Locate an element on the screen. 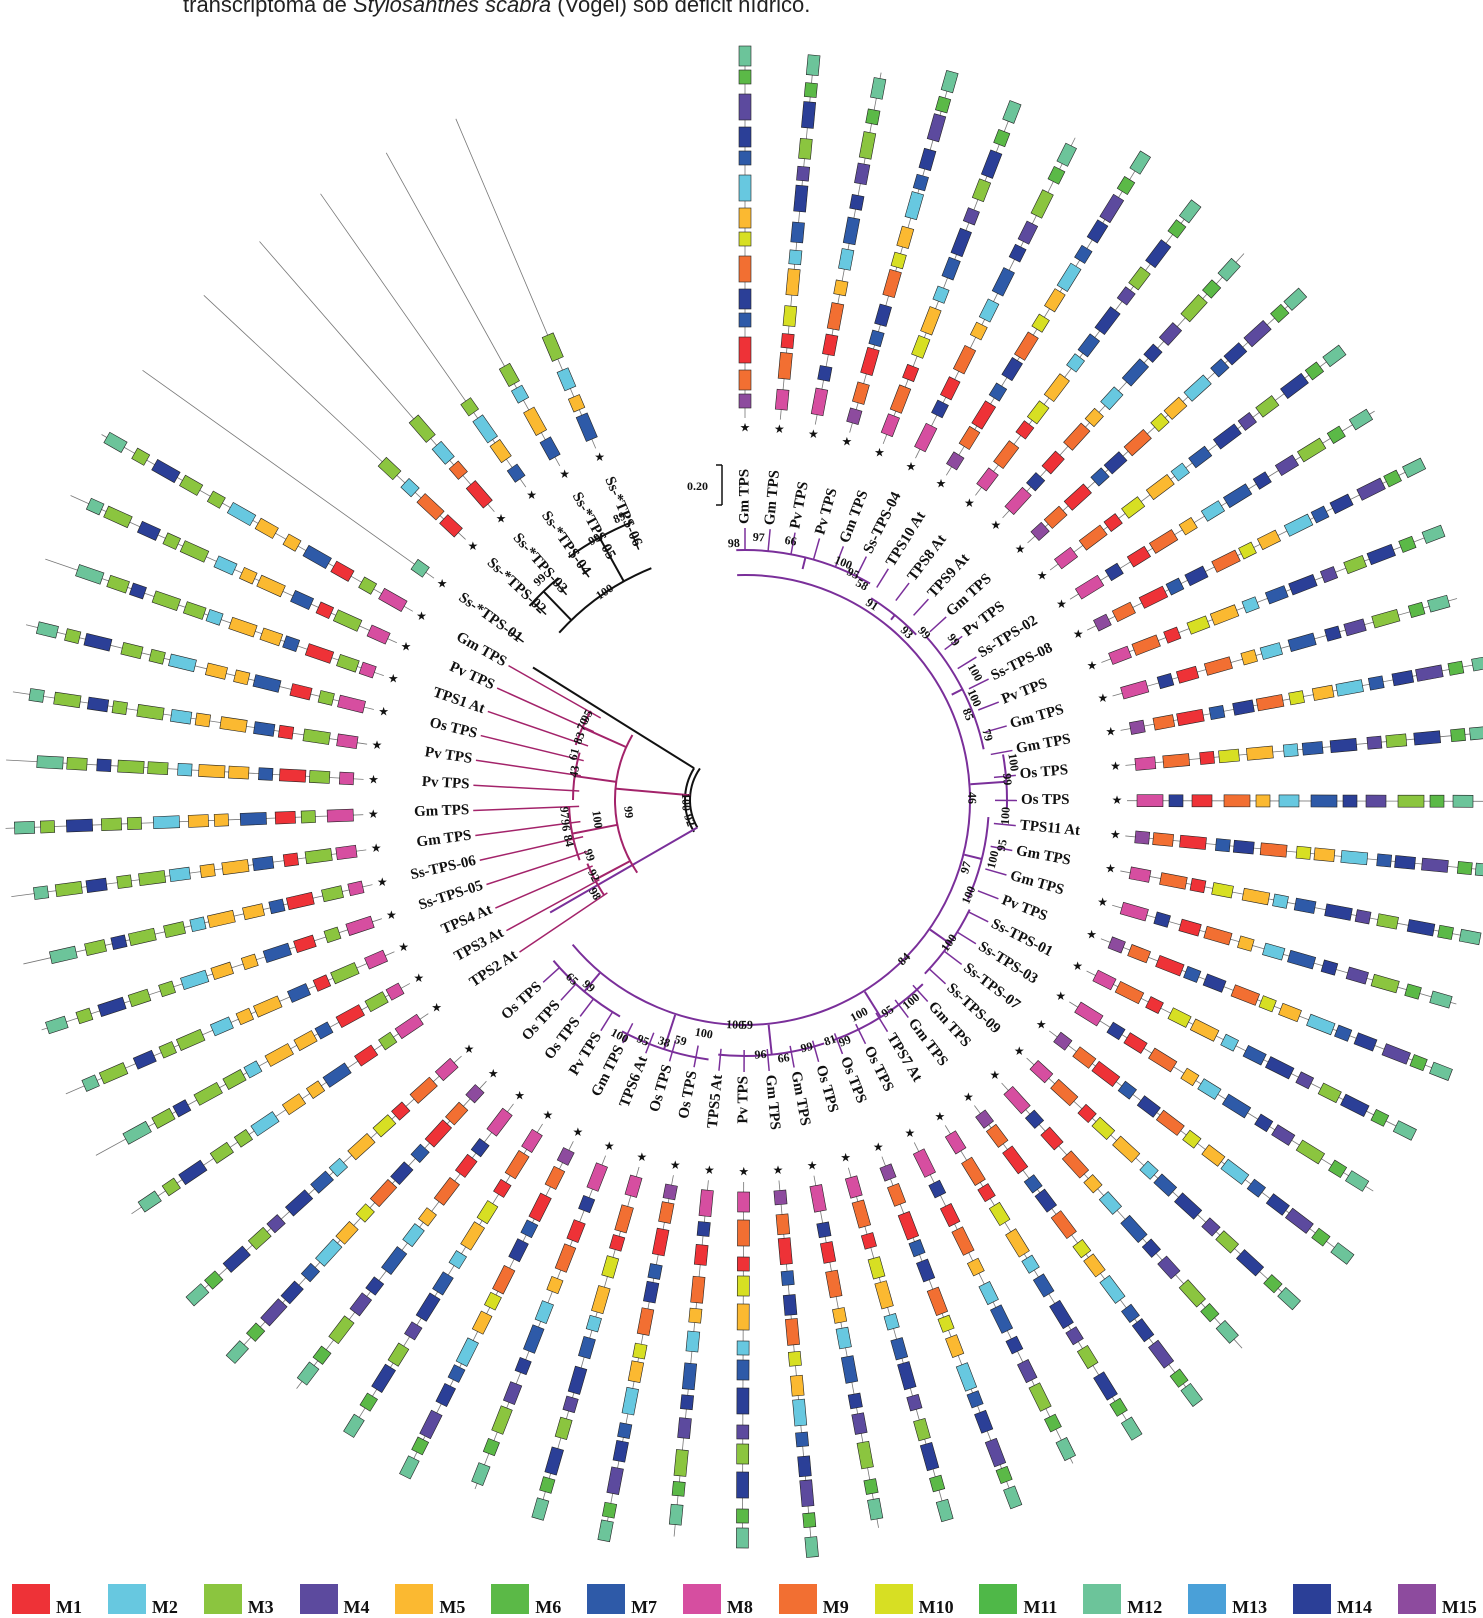 This screenshot has width=1483, height=1618. branch-to-black-clade is located at coordinates (613, 718).